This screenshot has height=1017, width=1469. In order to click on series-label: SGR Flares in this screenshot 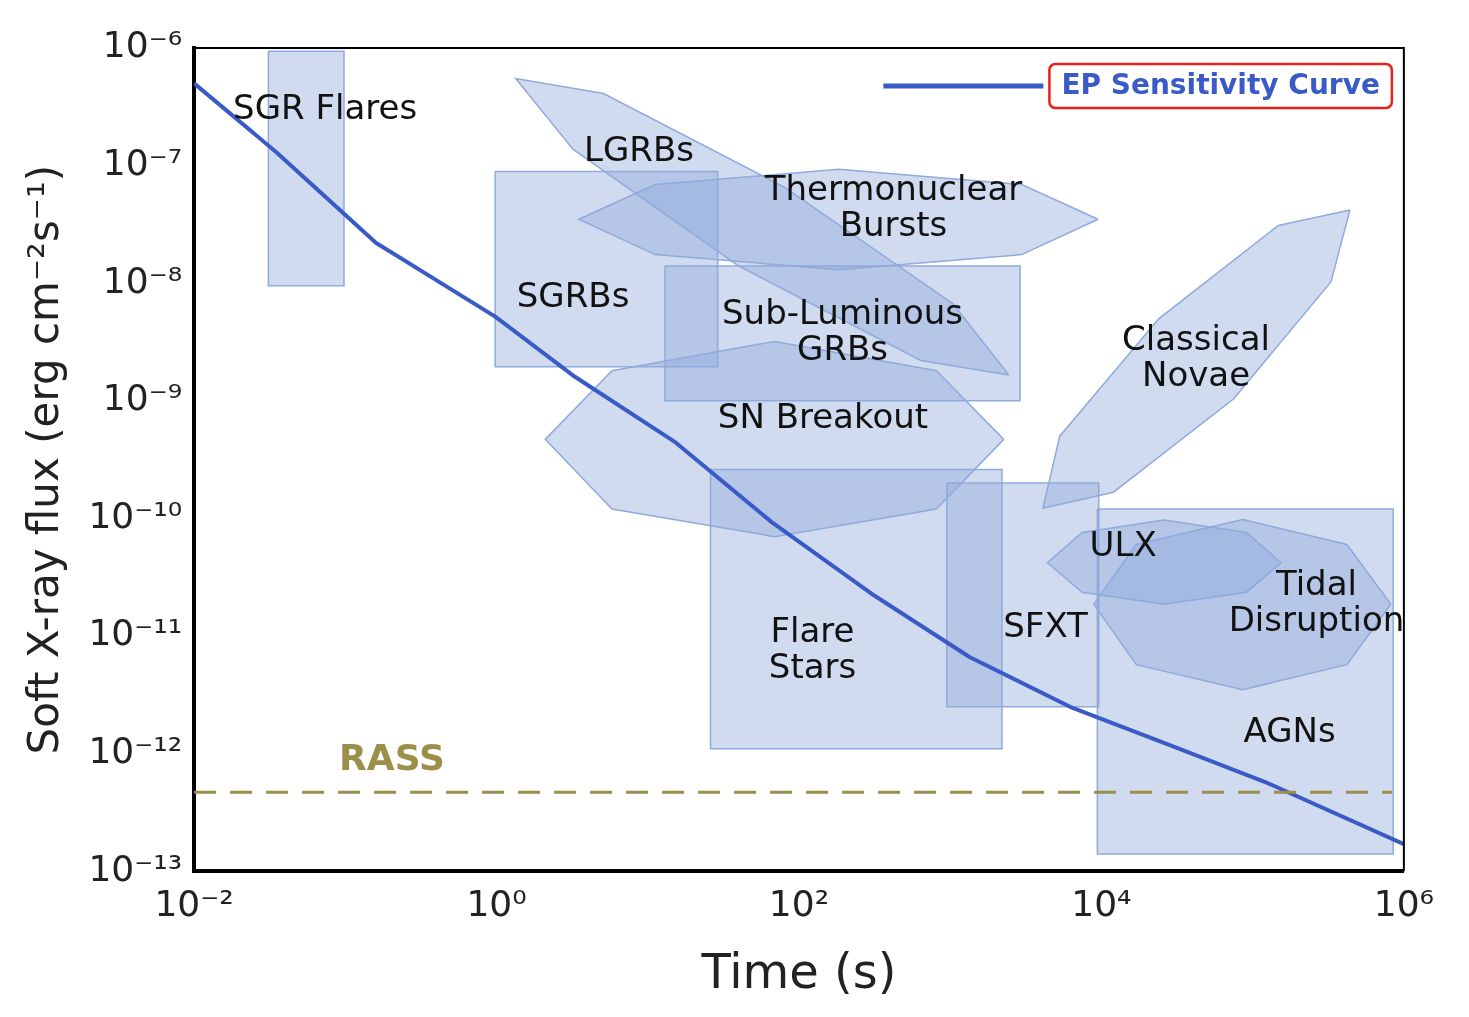, I will do `click(325, 106)`.